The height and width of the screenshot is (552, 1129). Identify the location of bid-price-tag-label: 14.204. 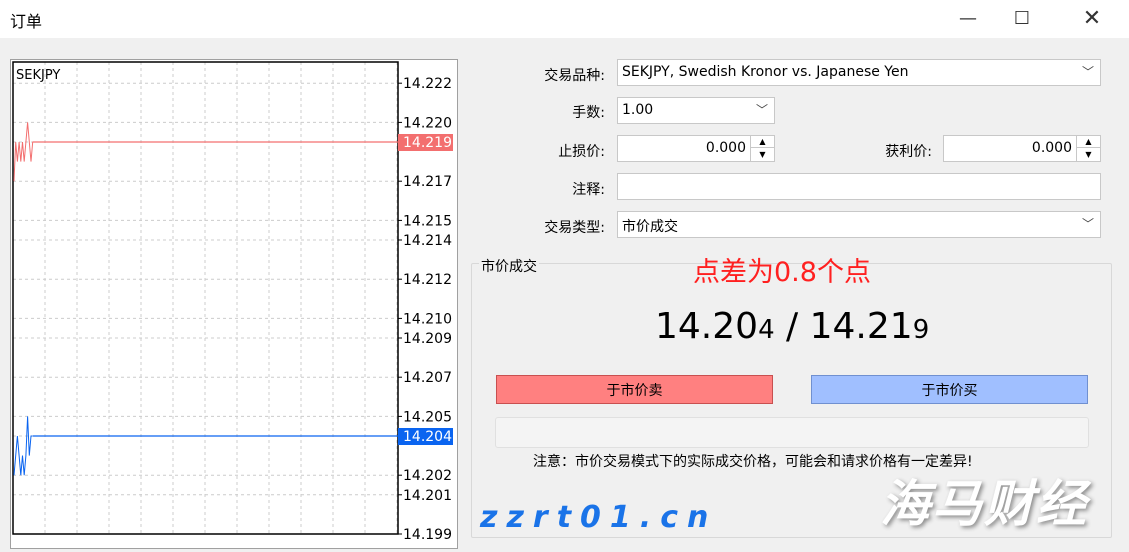
(427, 437).